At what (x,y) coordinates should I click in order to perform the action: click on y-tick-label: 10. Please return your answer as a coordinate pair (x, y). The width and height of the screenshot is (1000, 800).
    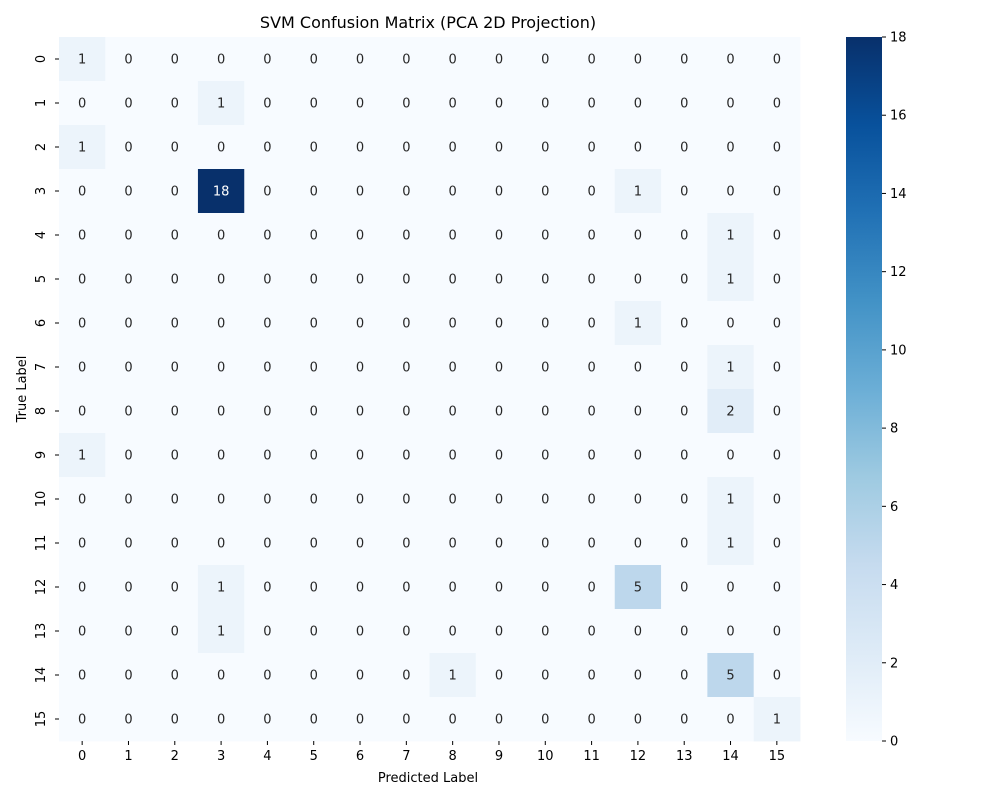
    Looking at the image, I should click on (41, 499).